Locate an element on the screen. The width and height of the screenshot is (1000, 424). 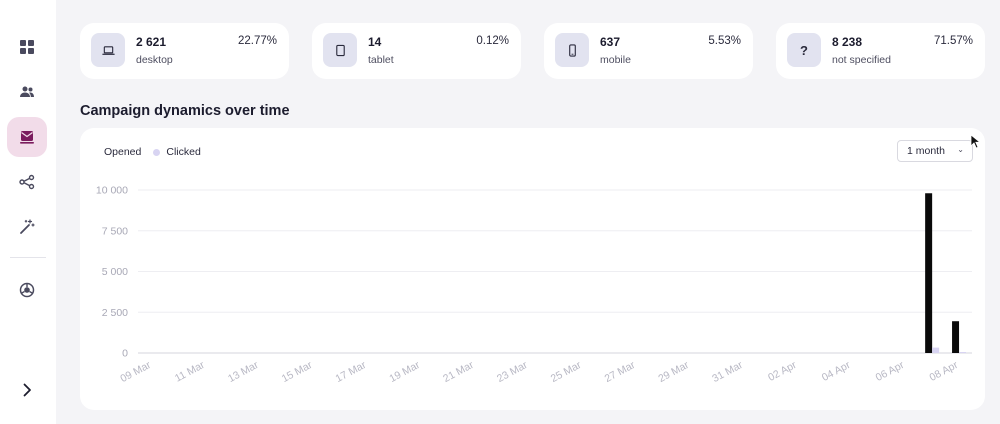
stat-card-desktop: 2 621 desktop 22.77% is located at coordinates (184, 51).